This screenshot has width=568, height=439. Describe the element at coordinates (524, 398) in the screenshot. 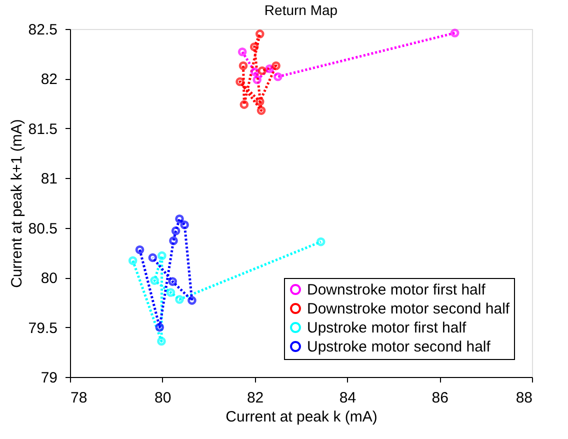

I see `x-tick-label: 88` at that location.